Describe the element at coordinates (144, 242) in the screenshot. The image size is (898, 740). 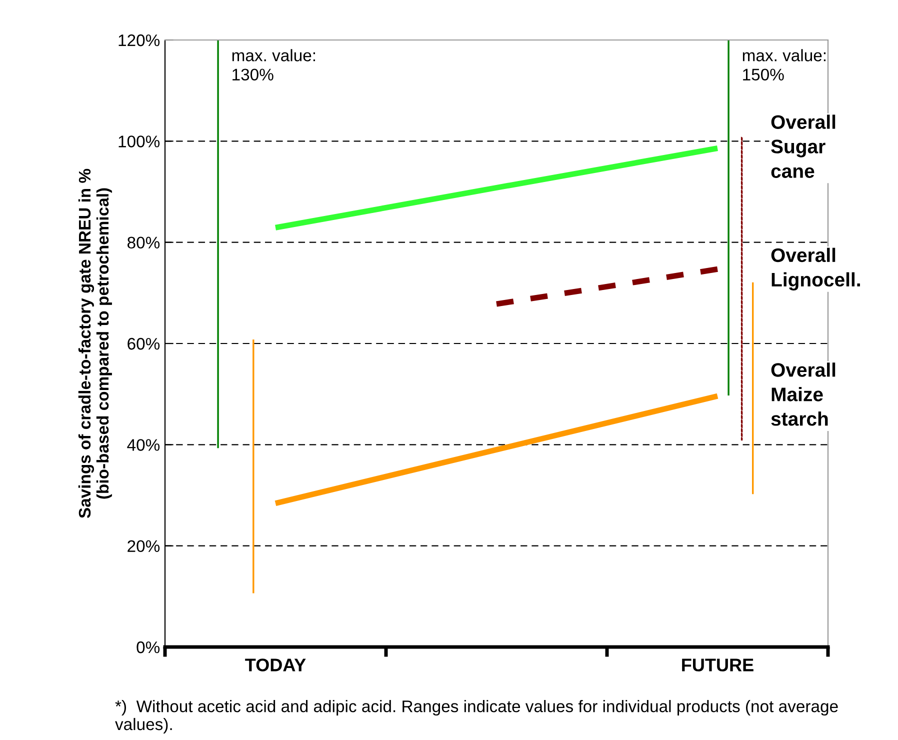
I see `y-tick-label: 80%` at that location.